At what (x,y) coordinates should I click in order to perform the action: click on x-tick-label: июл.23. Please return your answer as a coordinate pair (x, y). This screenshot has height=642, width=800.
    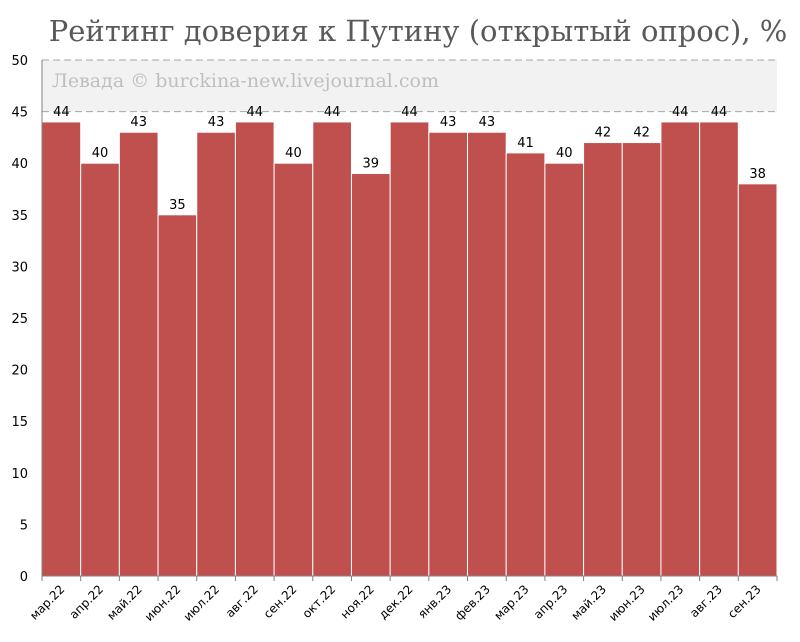
    Looking at the image, I should click on (665, 602).